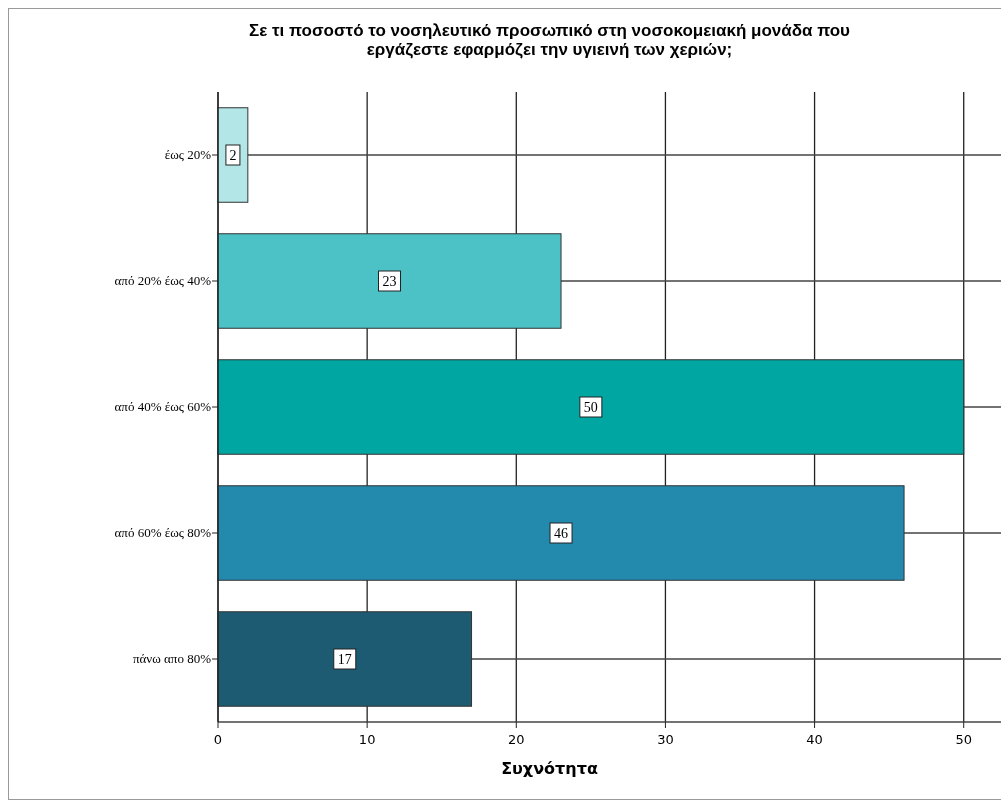  What do you see at coordinates (172, 658) in the screenshot?
I see `y-tick-label: πάνω απο 80%` at bounding box center [172, 658].